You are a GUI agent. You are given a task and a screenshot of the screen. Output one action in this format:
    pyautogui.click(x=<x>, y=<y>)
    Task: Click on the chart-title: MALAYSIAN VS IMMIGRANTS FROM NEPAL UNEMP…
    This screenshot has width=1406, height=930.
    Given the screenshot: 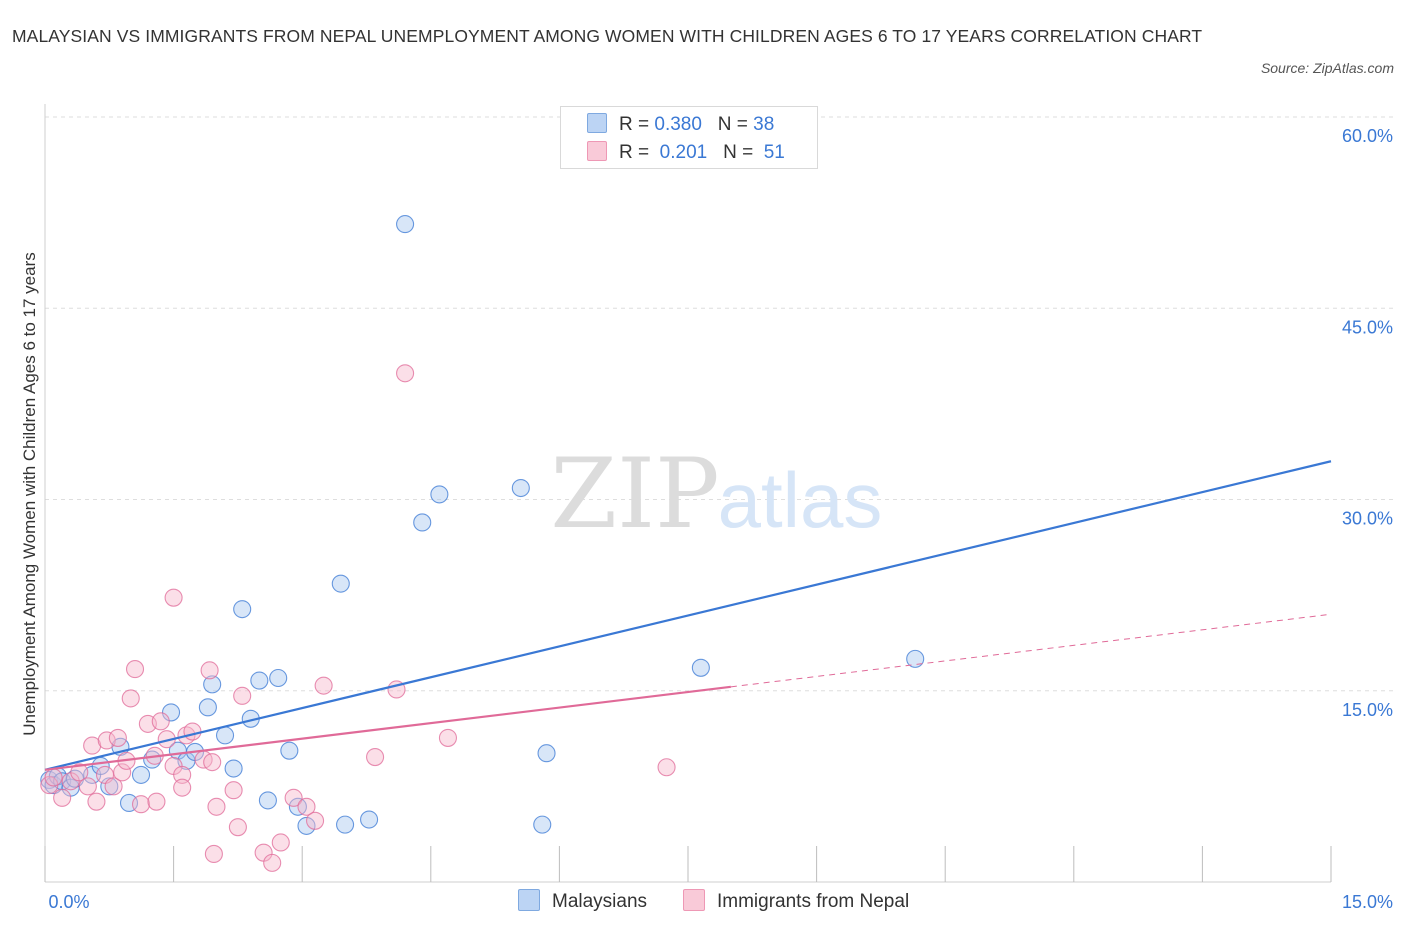 What is the action you would take?
    pyautogui.click(x=607, y=36)
    